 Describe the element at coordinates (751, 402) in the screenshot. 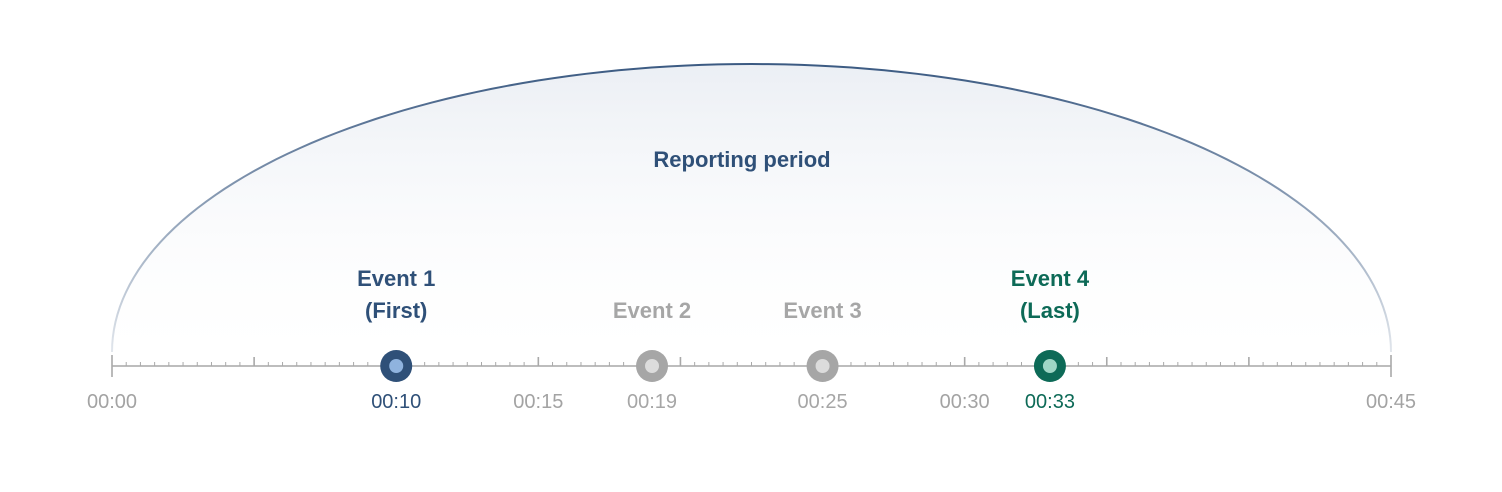

I see `time-axis-labels: 00:00 00:15 00:30 00:45` at that location.